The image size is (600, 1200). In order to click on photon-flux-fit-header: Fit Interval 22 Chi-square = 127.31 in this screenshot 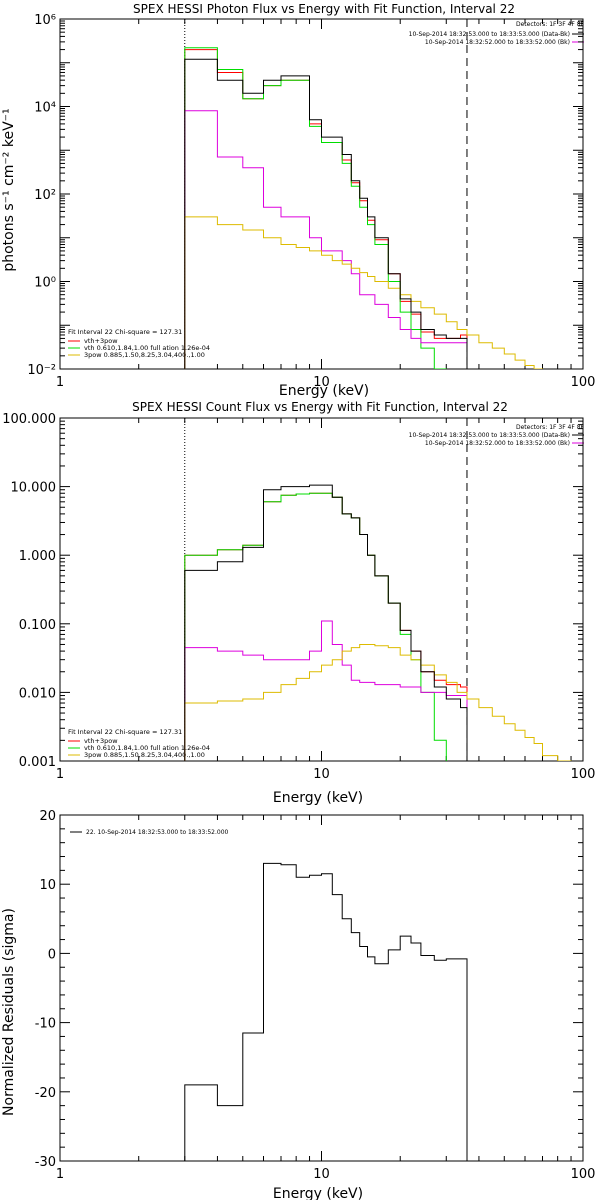, I will do `click(125, 332)`.